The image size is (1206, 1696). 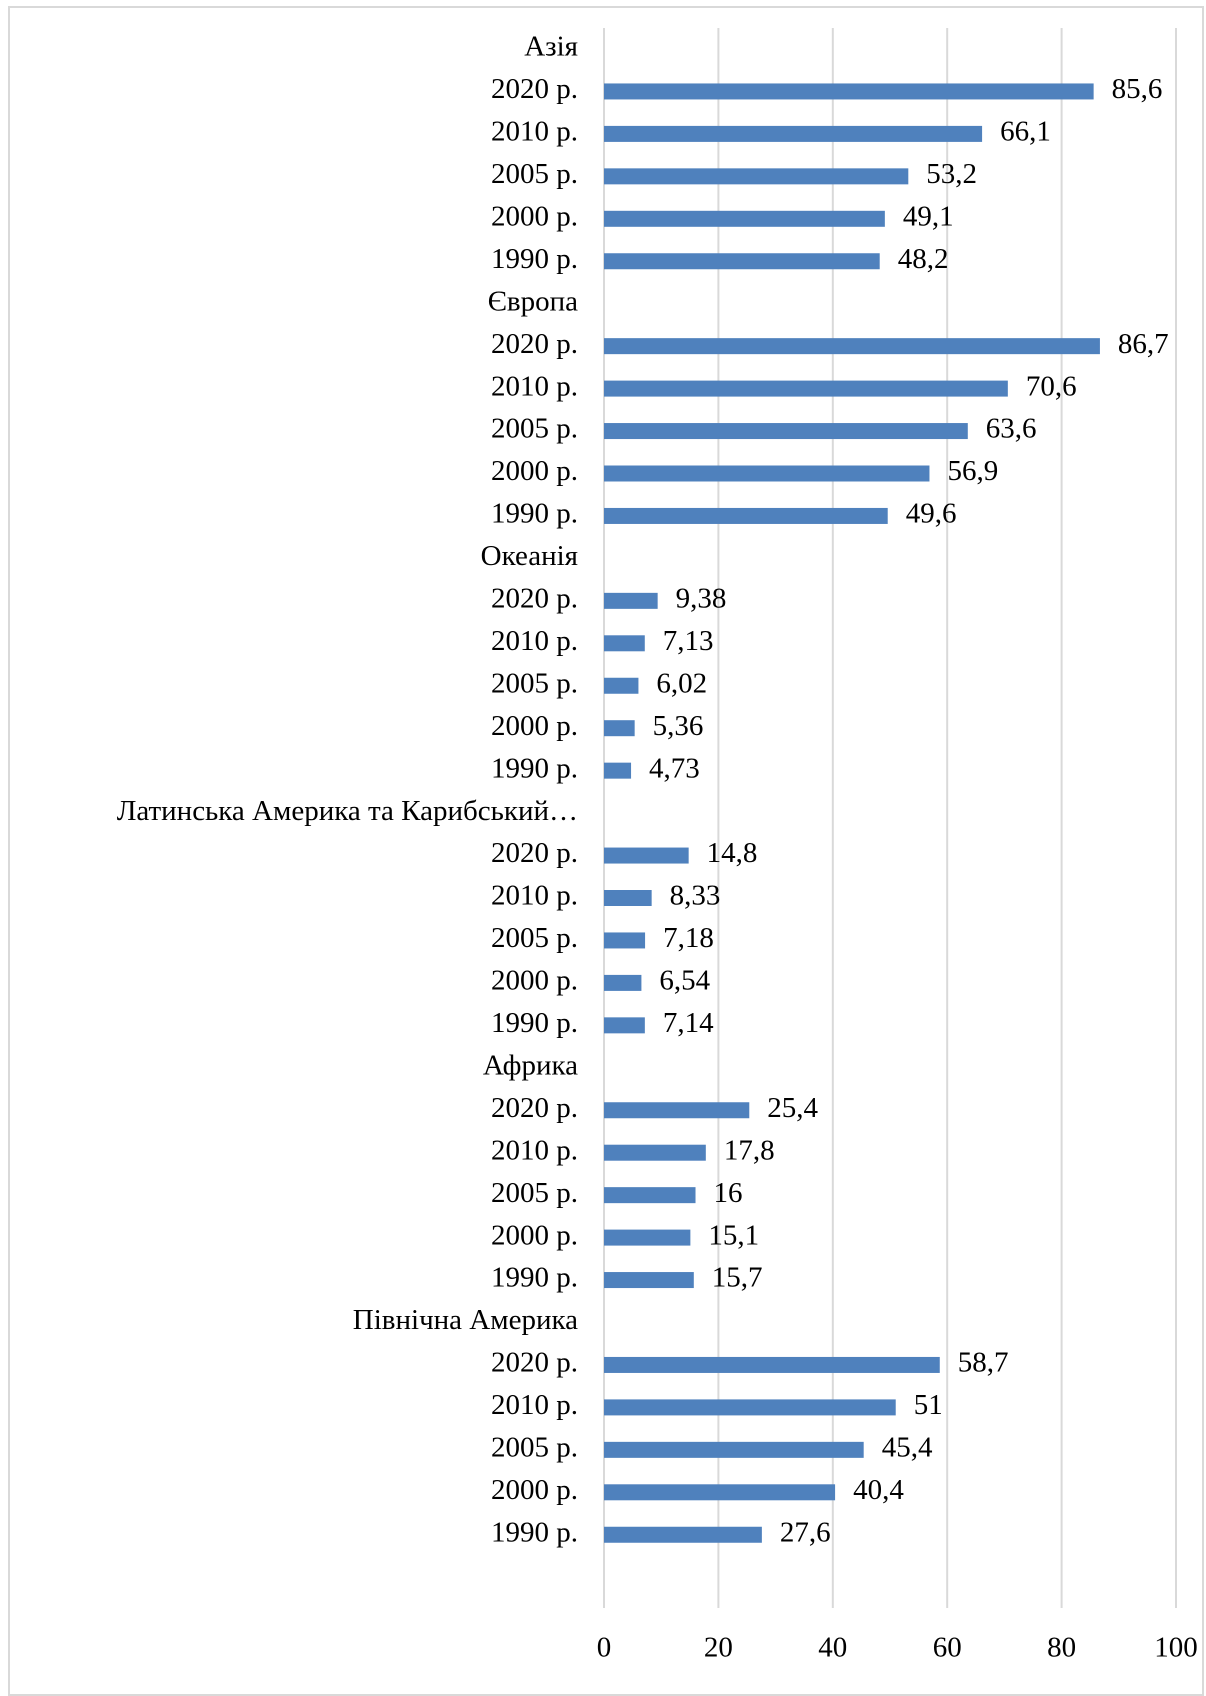 I want to click on data-label: 27,6, so click(x=805, y=1532).